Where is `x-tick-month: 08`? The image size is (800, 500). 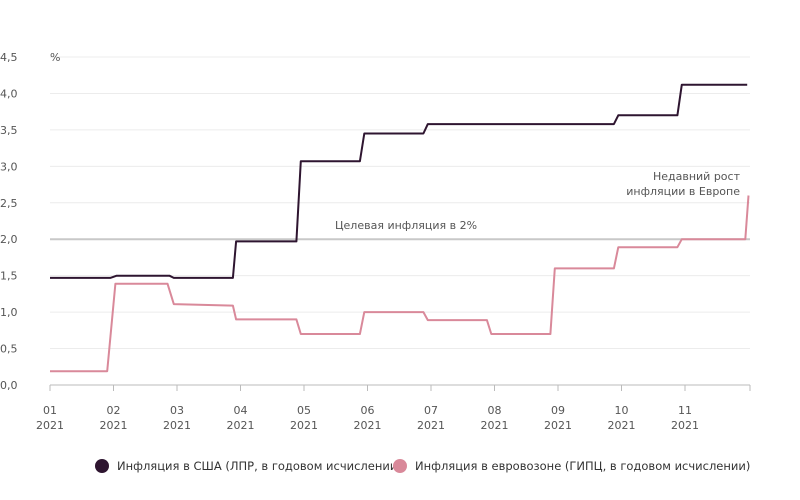 x-tick-month: 08 is located at coordinates (495, 410).